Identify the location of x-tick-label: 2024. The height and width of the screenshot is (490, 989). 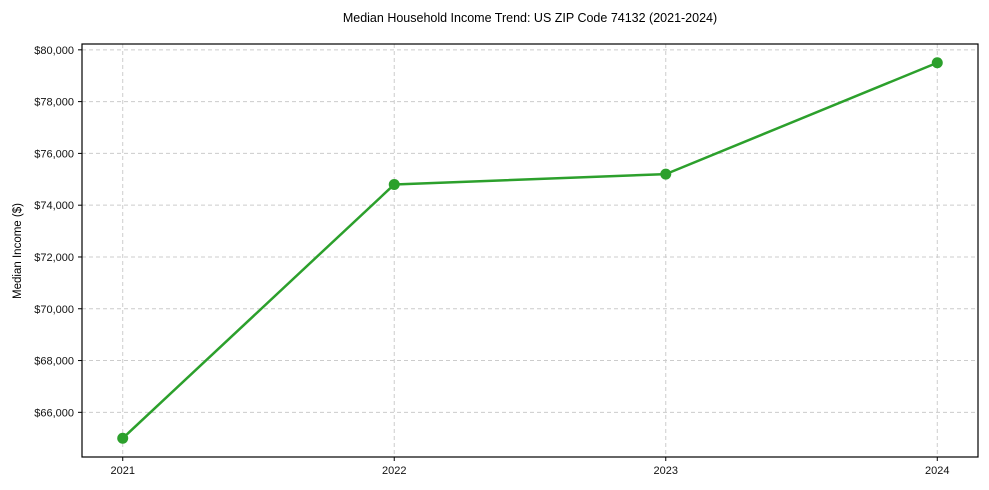
(937, 471).